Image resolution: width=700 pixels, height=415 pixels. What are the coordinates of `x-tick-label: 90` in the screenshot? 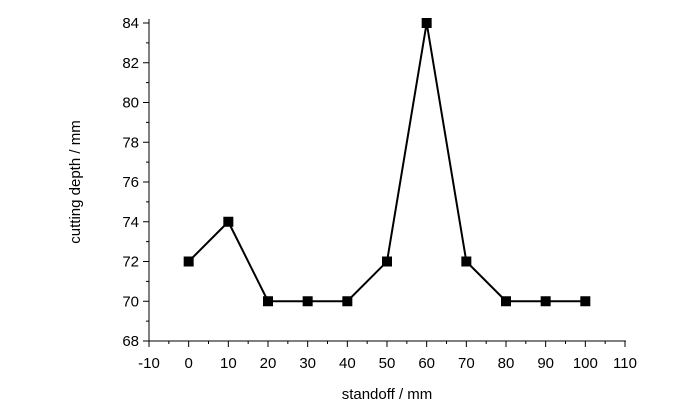 It's located at (545, 363).